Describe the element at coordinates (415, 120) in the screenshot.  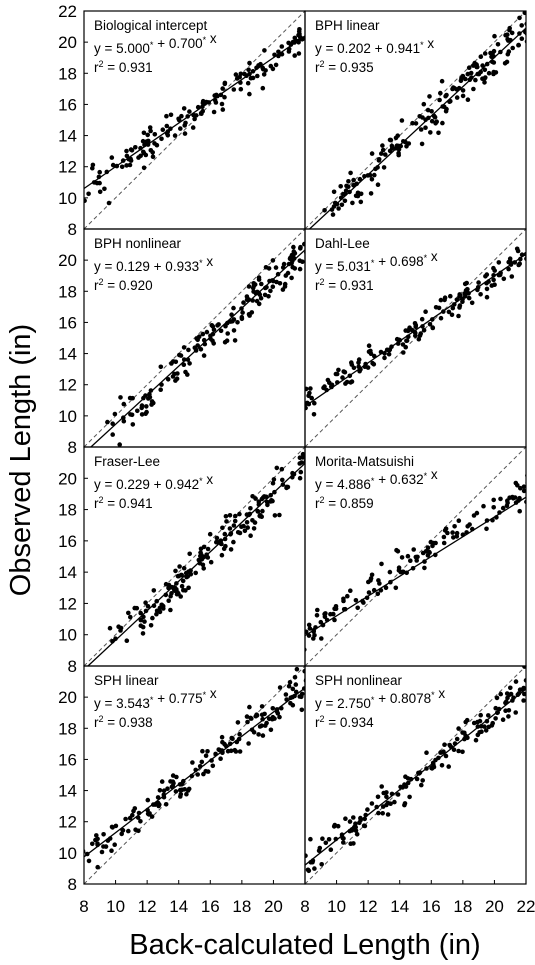
I see `panel-2: BPH linear y = 0.202 + 0.941* x r2 = 0.935` at that location.